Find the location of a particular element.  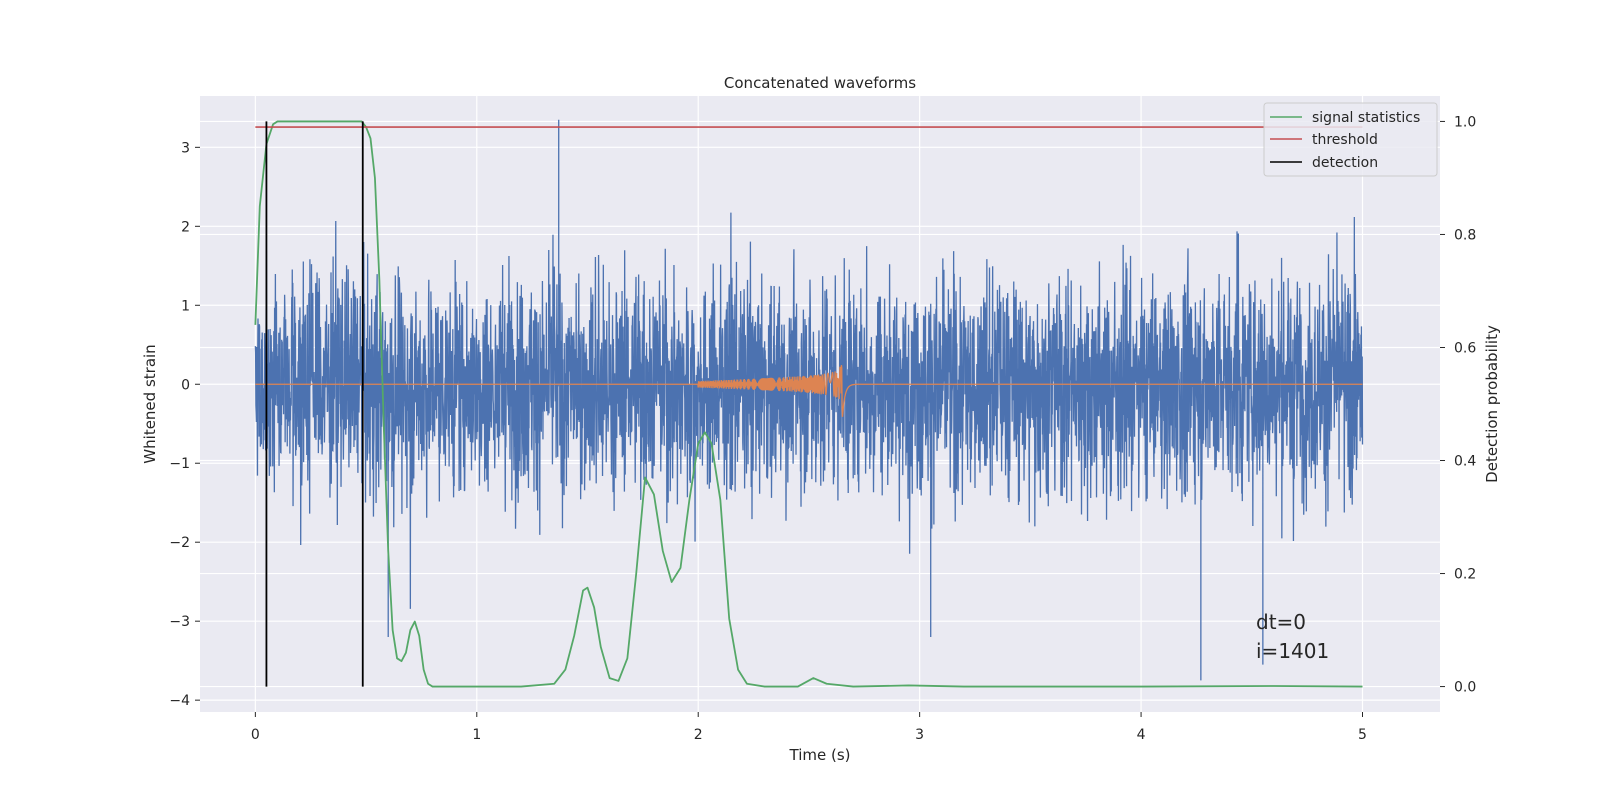

chirp-series is located at coordinates (809, 391).